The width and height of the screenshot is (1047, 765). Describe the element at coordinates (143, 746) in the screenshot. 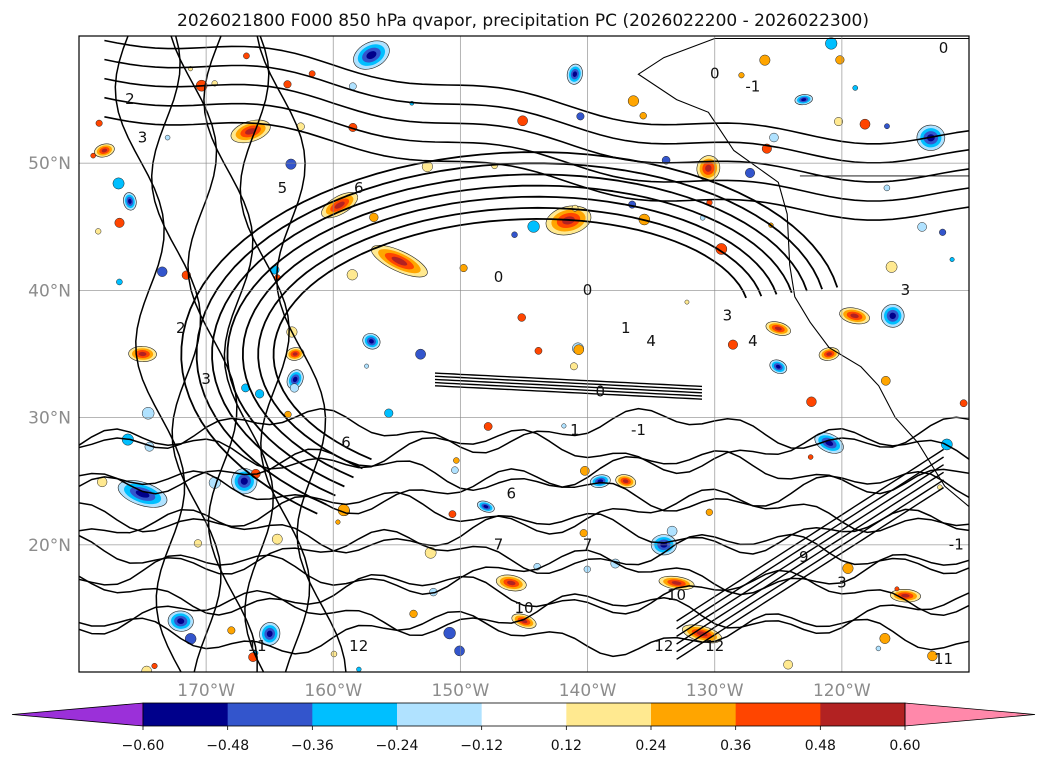

I see `colorbar-tick-label: −0.60` at that location.